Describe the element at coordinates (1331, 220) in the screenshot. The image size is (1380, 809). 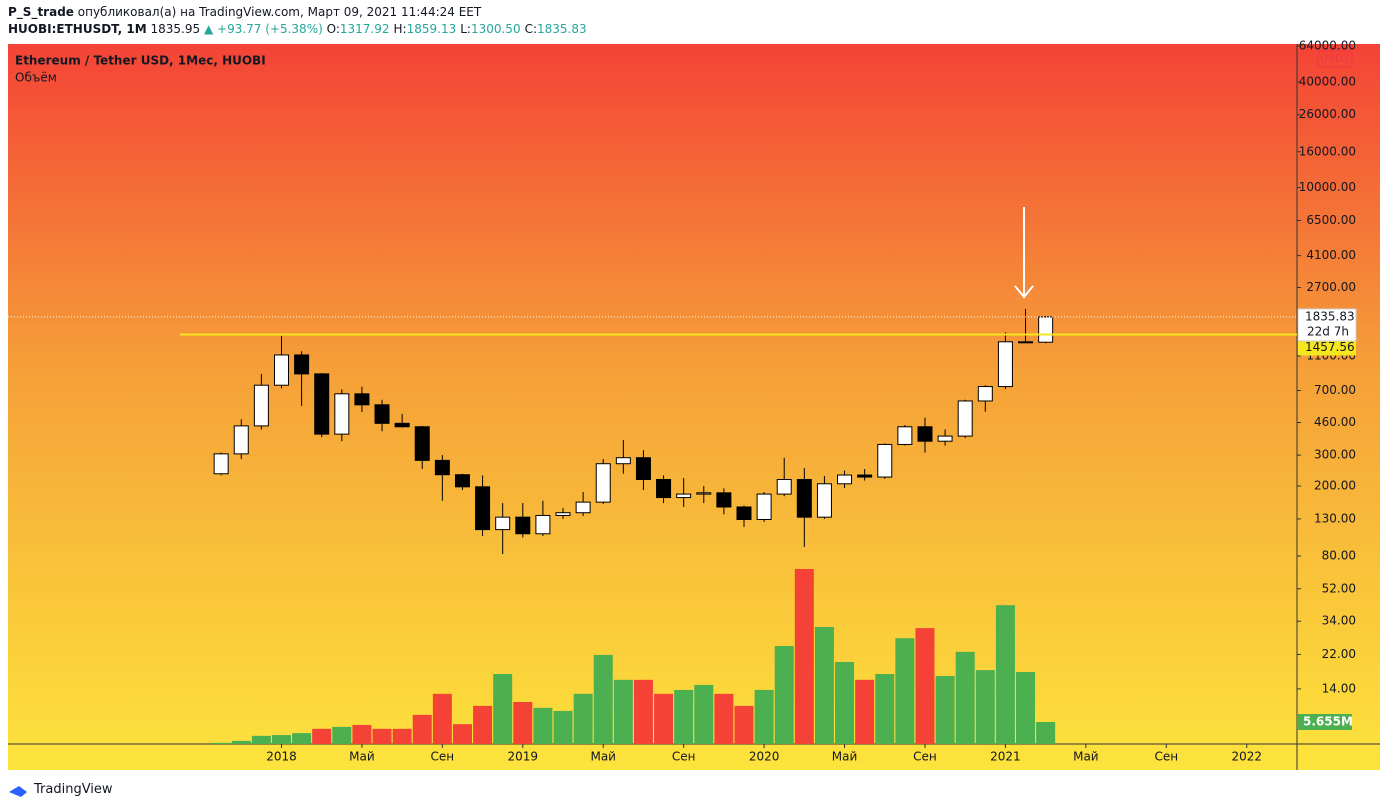
I see `y-tick-label: 6500.00` at that location.